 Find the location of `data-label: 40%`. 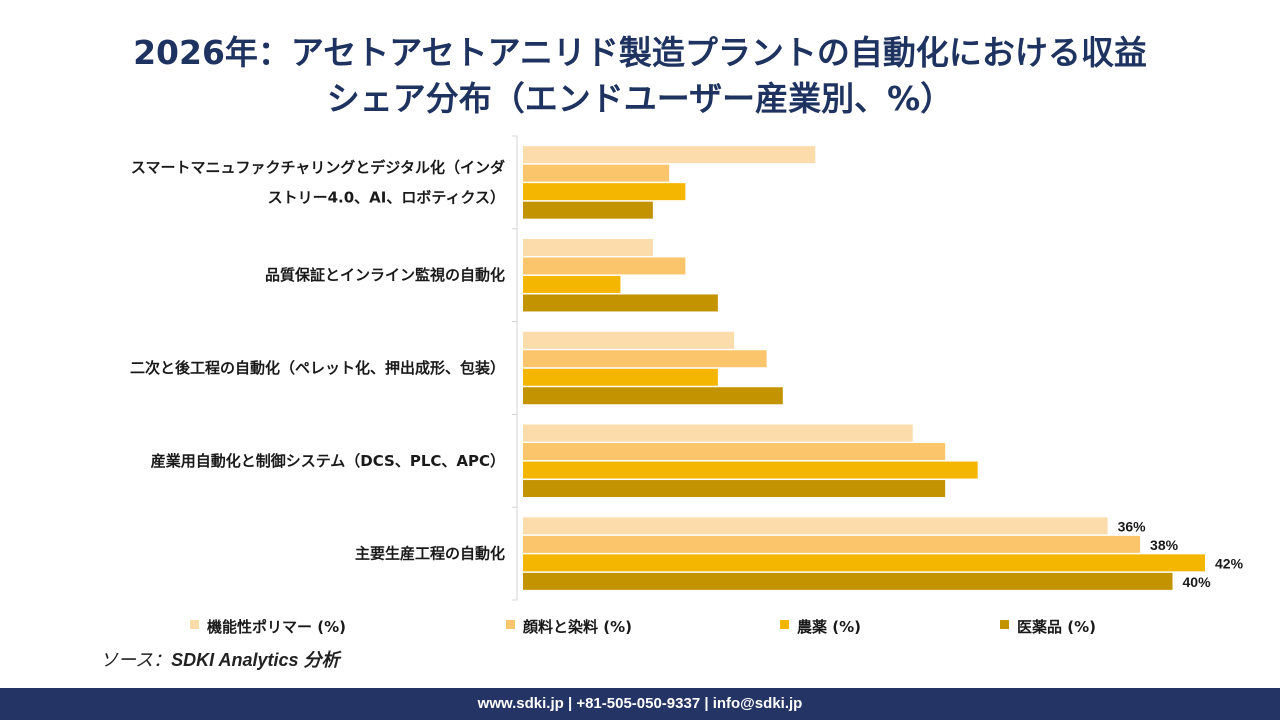

data-label: 40% is located at coordinates (1197, 582).